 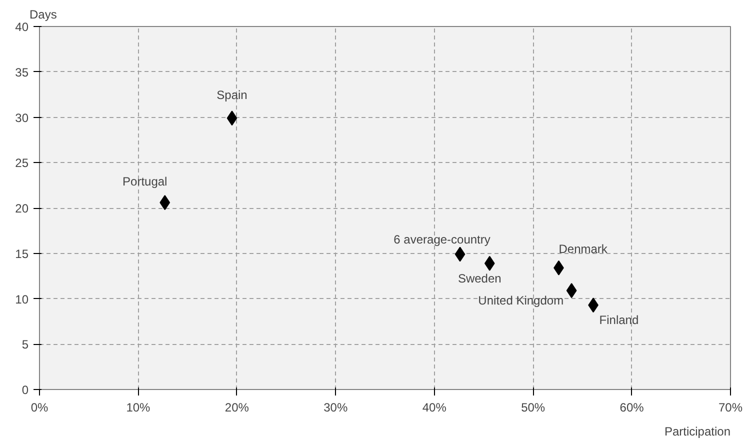 I want to click on y-tick-label: 0, so click(x=25, y=390).